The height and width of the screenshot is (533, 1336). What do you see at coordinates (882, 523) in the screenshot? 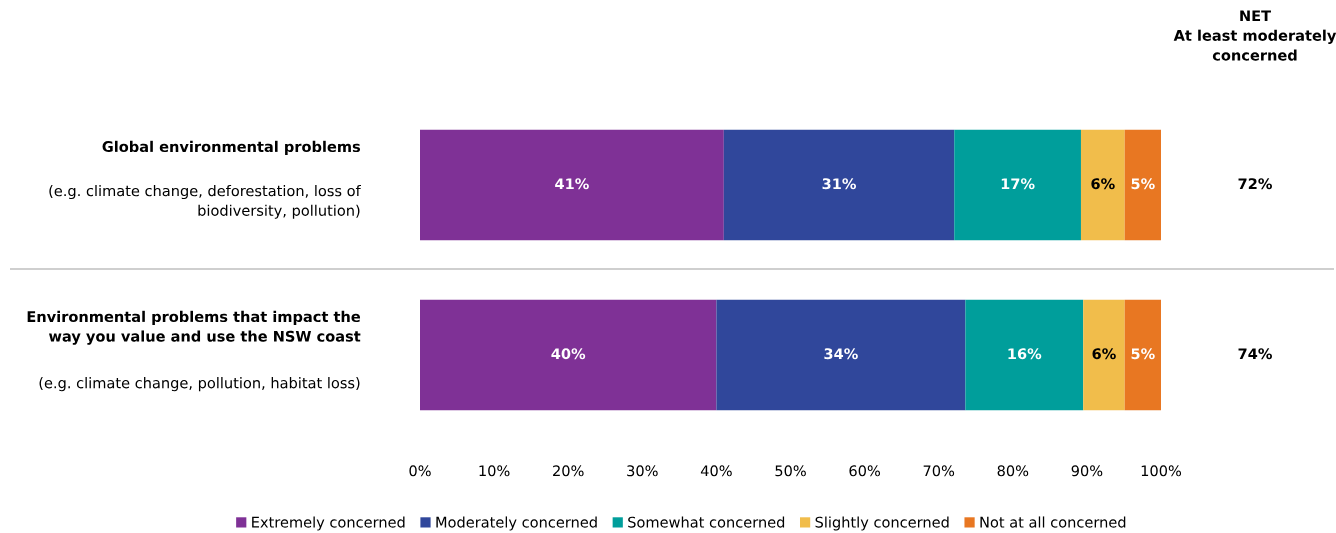
I see `legend-label: Slightly concerned` at bounding box center [882, 523].